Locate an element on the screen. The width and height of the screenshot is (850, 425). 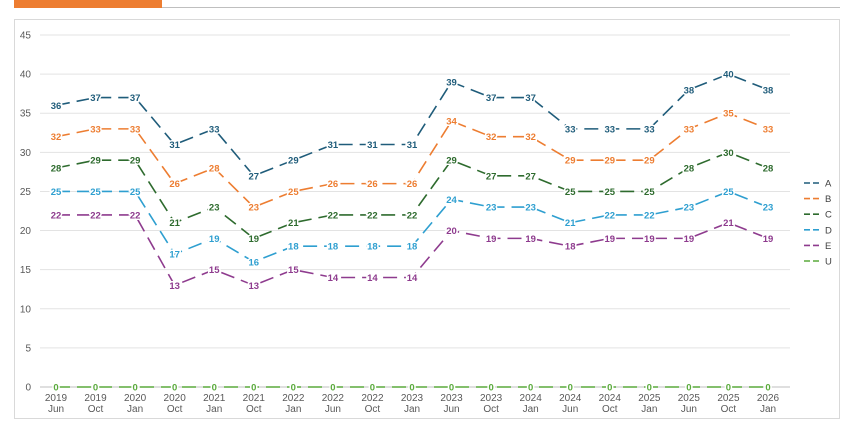
data-label-e: 15 is located at coordinates (214, 270).